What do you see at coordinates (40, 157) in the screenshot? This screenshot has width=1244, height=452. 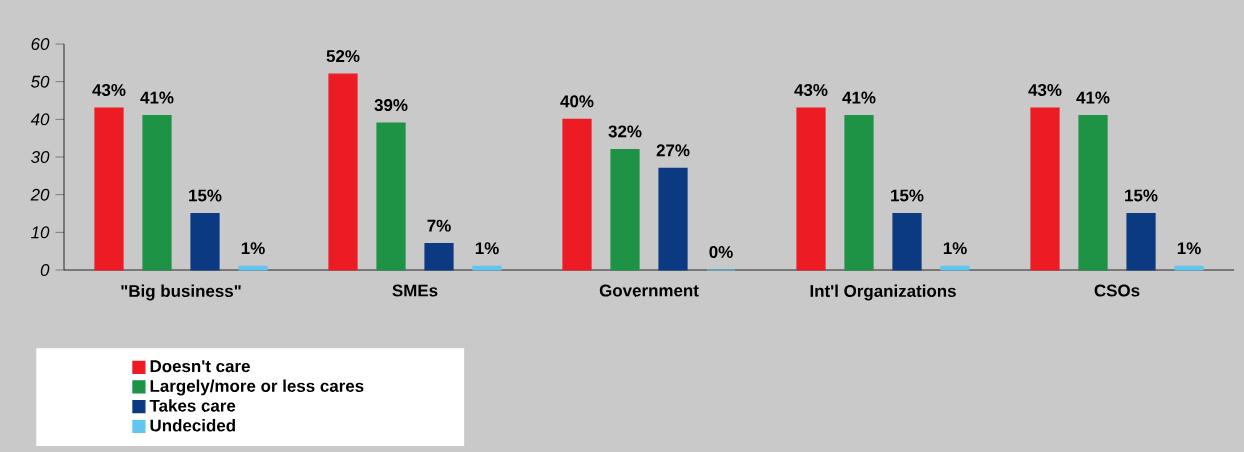 I see `y-tick-label: 30` at bounding box center [40, 157].